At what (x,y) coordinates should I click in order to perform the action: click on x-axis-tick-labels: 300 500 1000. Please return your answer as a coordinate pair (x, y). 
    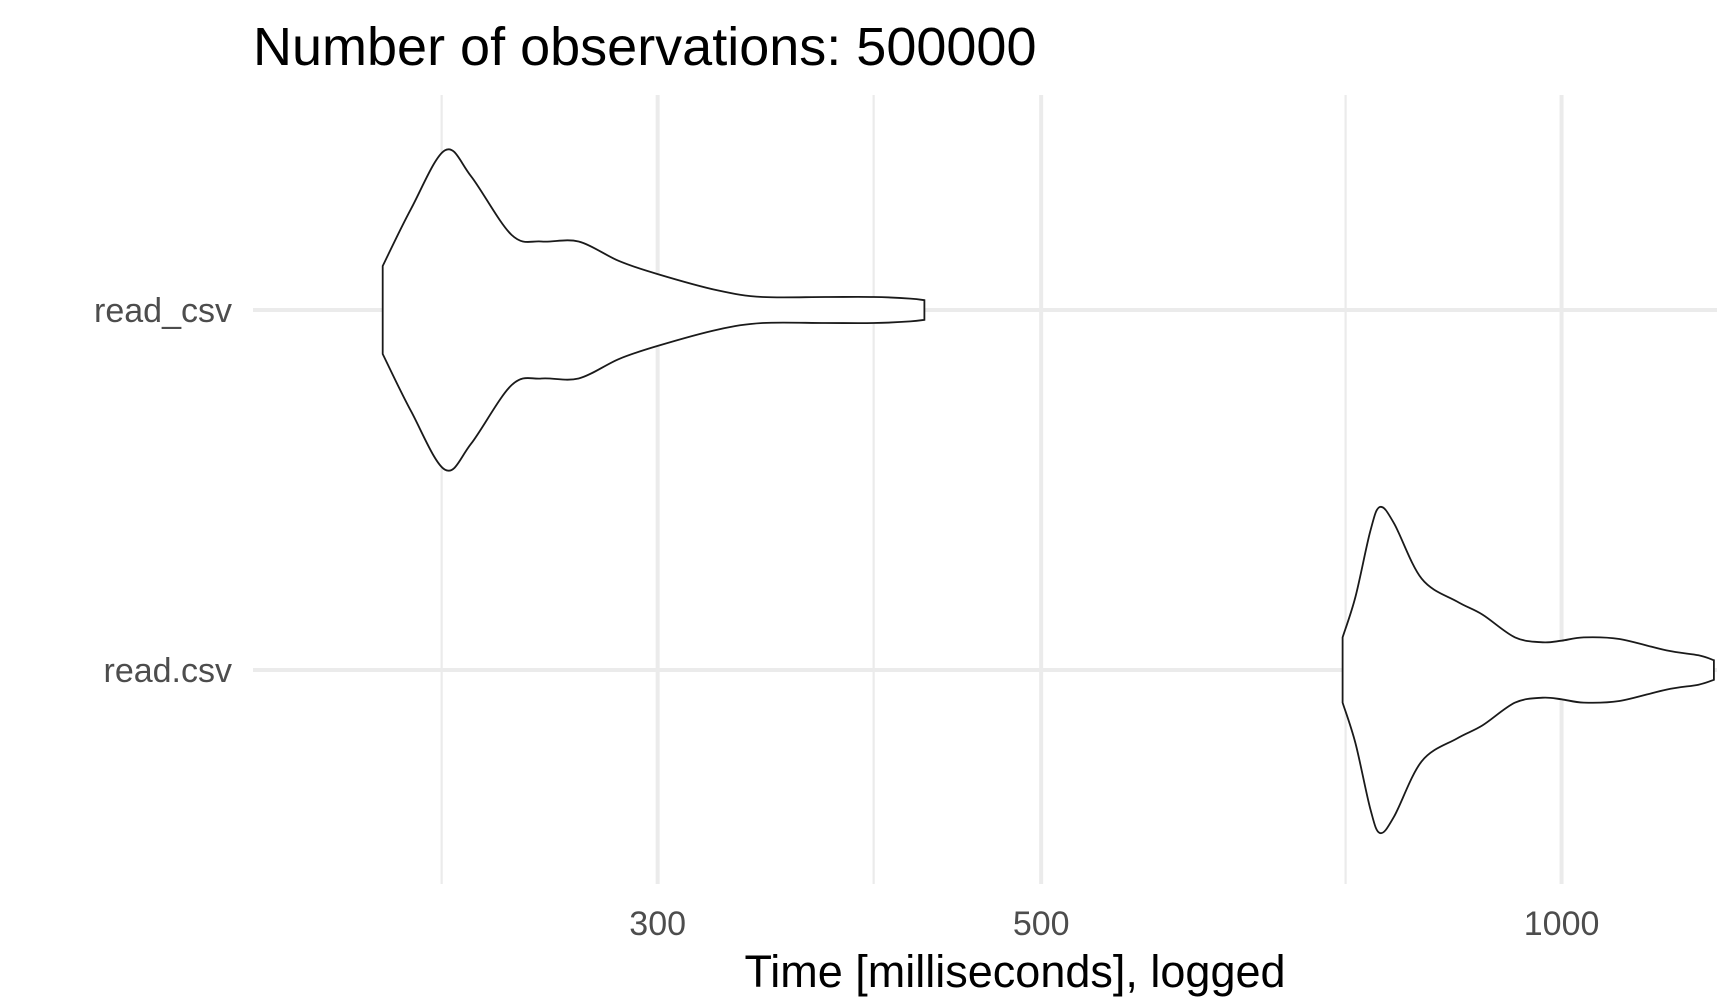
    Looking at the image, I should click on (1114, 924).